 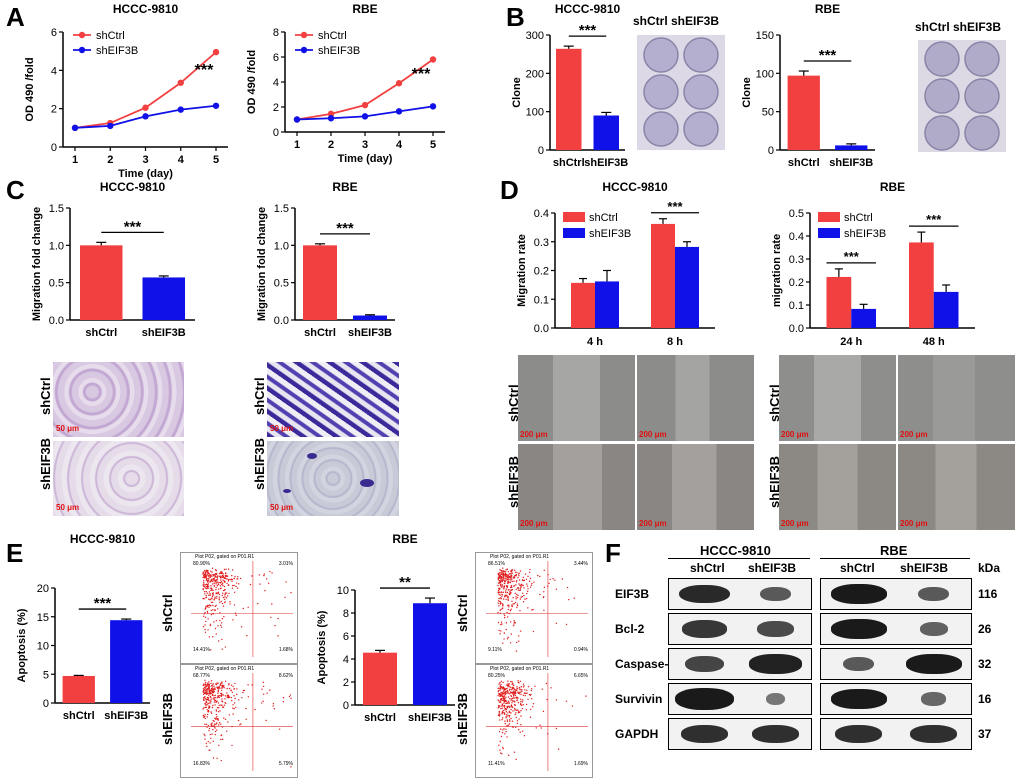 I want to click on y-tick-label: 0.5, so click(x=796, y=214).